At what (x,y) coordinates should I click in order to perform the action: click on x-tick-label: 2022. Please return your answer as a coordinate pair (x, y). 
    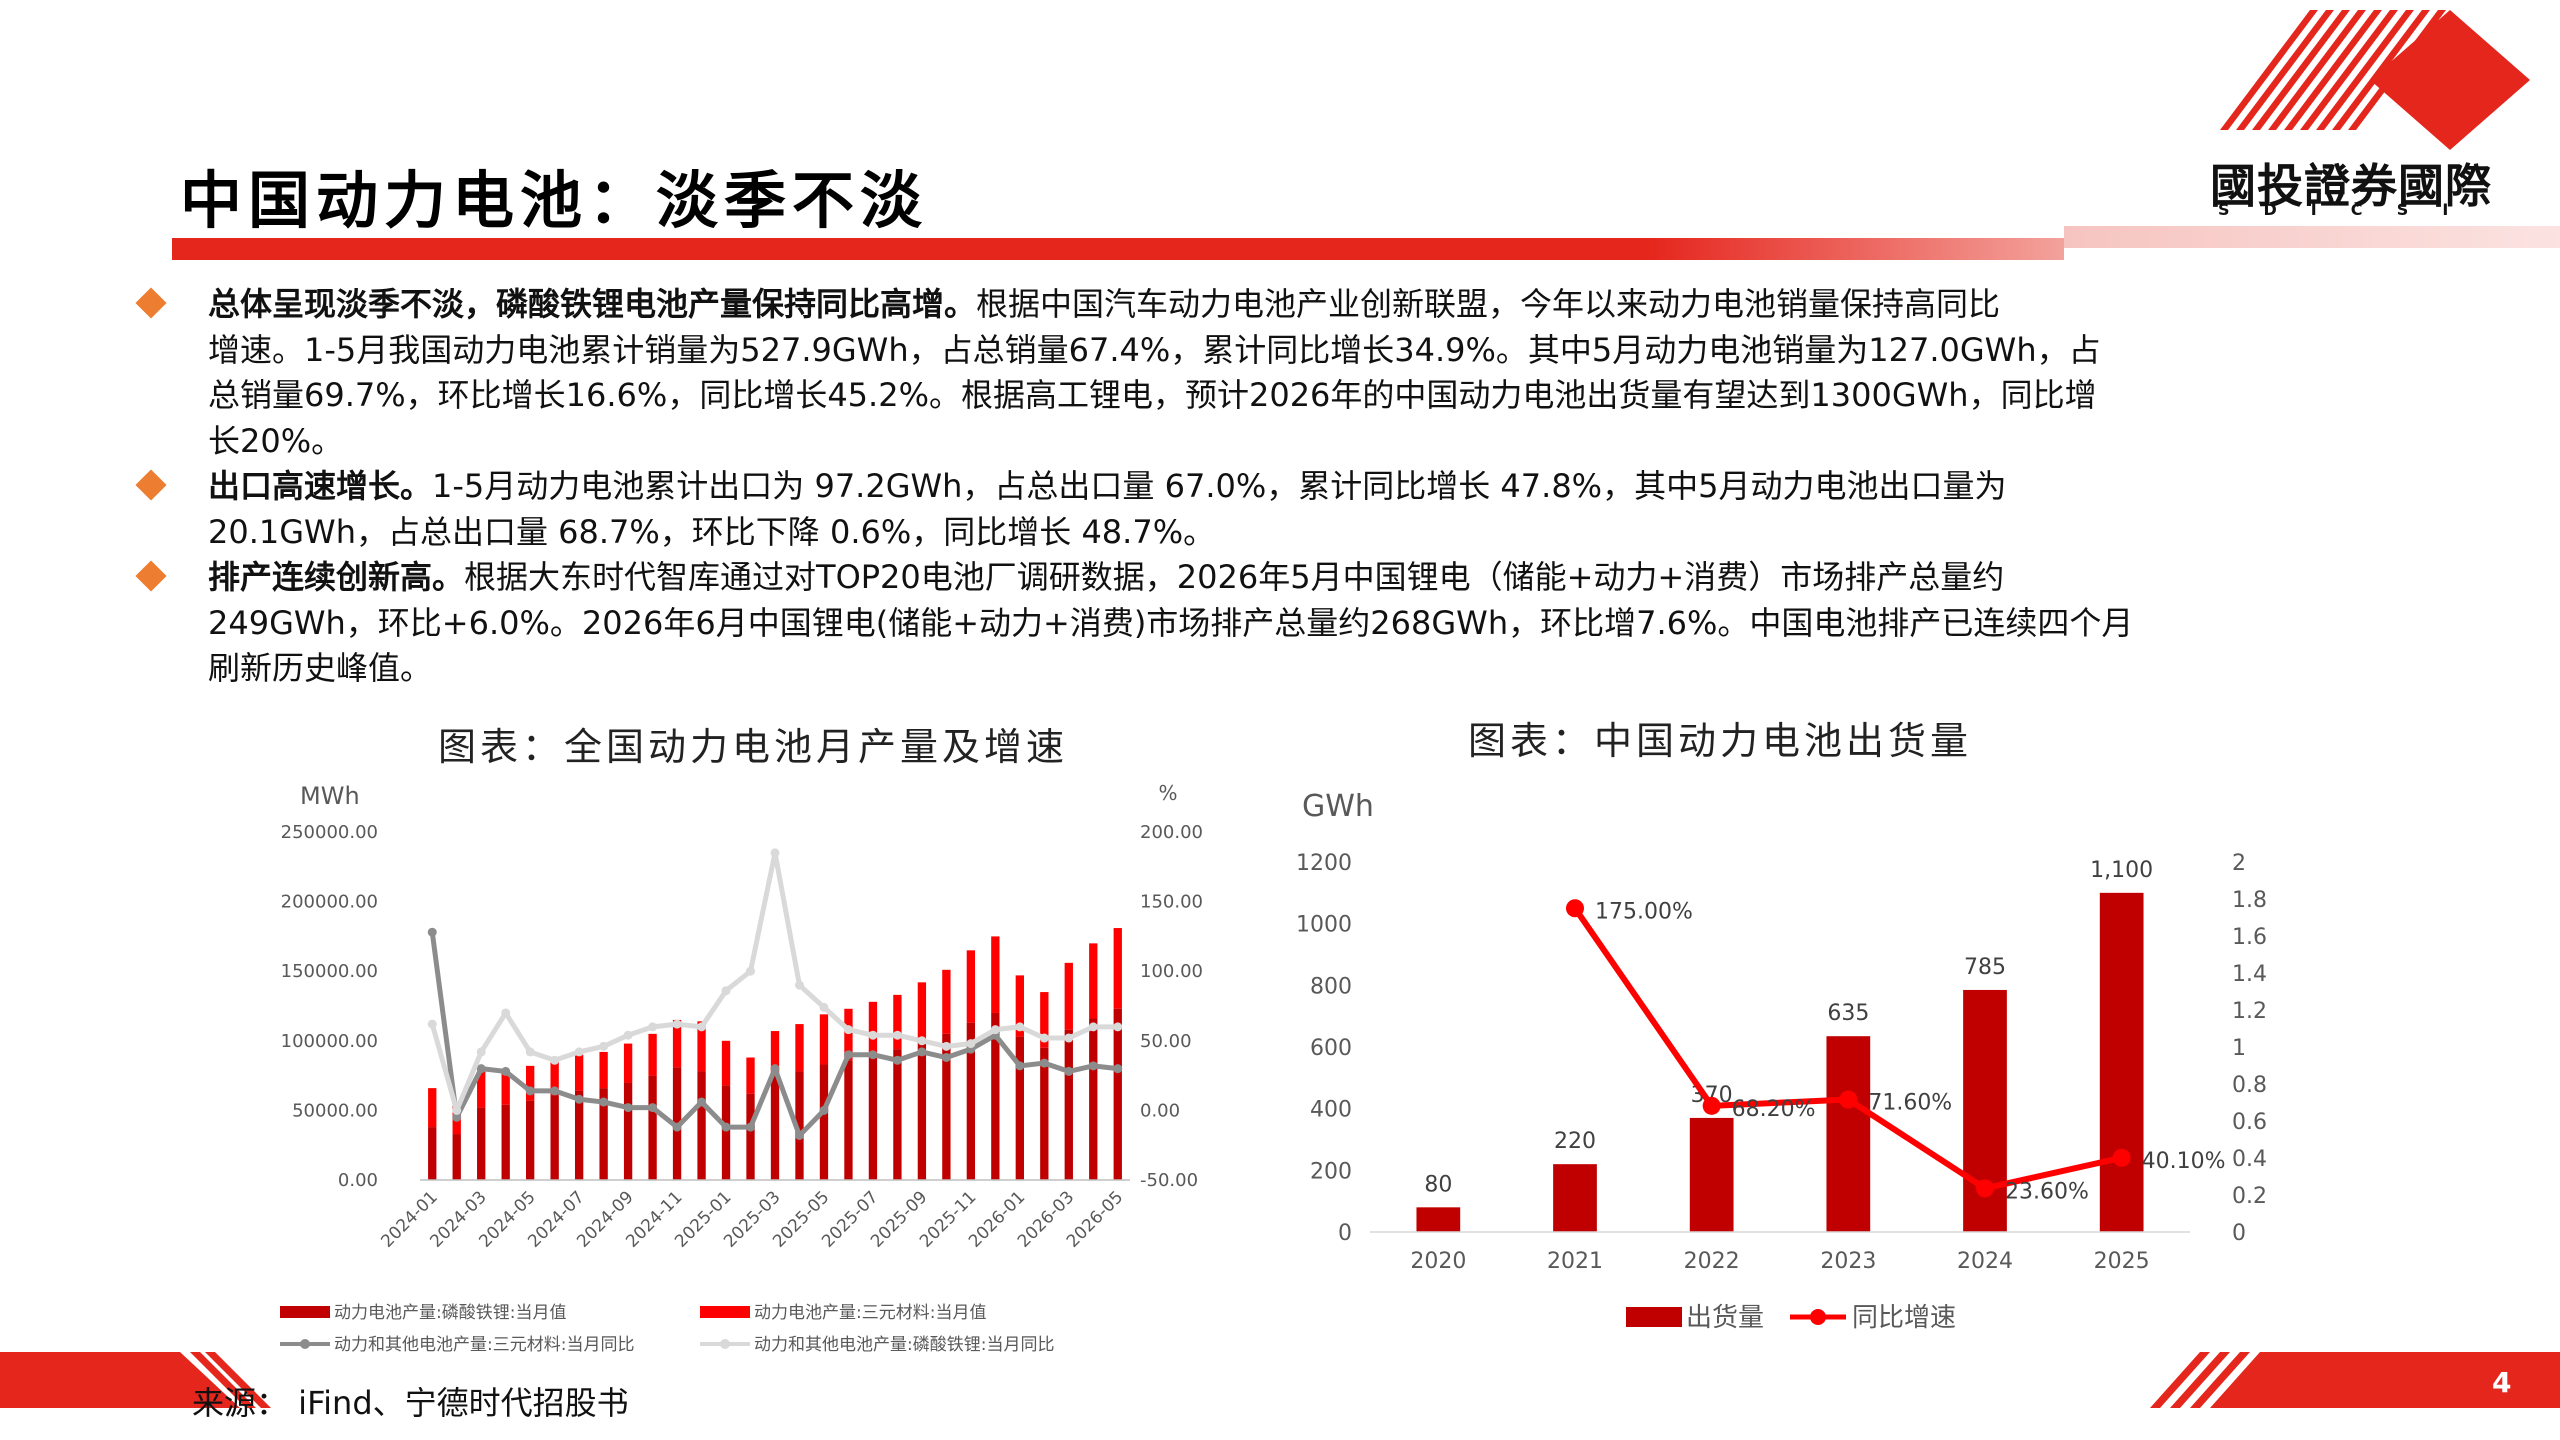
    Looking at the image, I should click on (1712, 1261).